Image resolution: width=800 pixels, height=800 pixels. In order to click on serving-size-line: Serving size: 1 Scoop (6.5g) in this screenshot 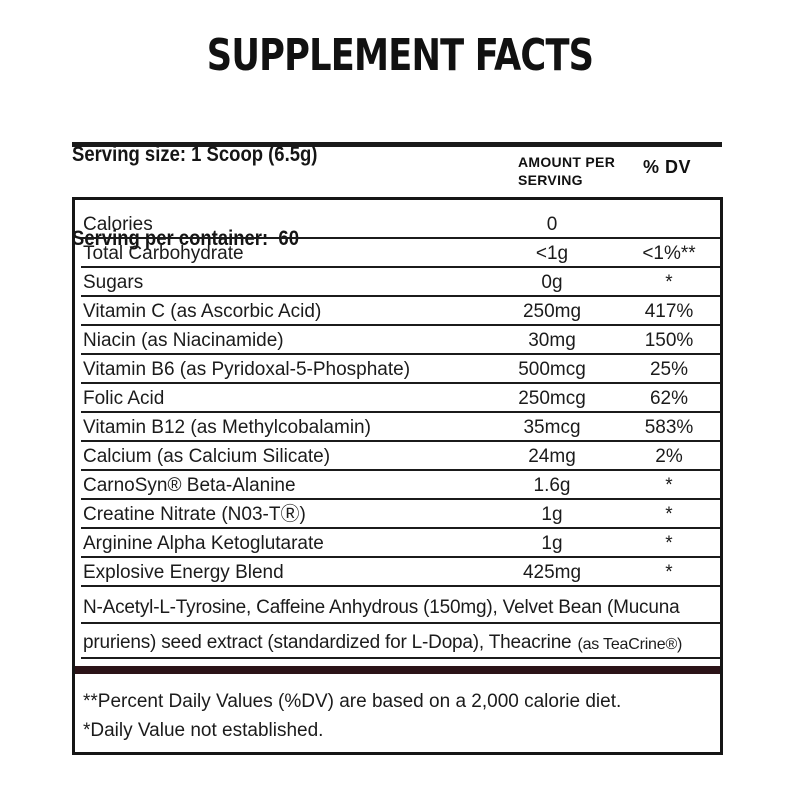, I will do `click(195, 154)`.